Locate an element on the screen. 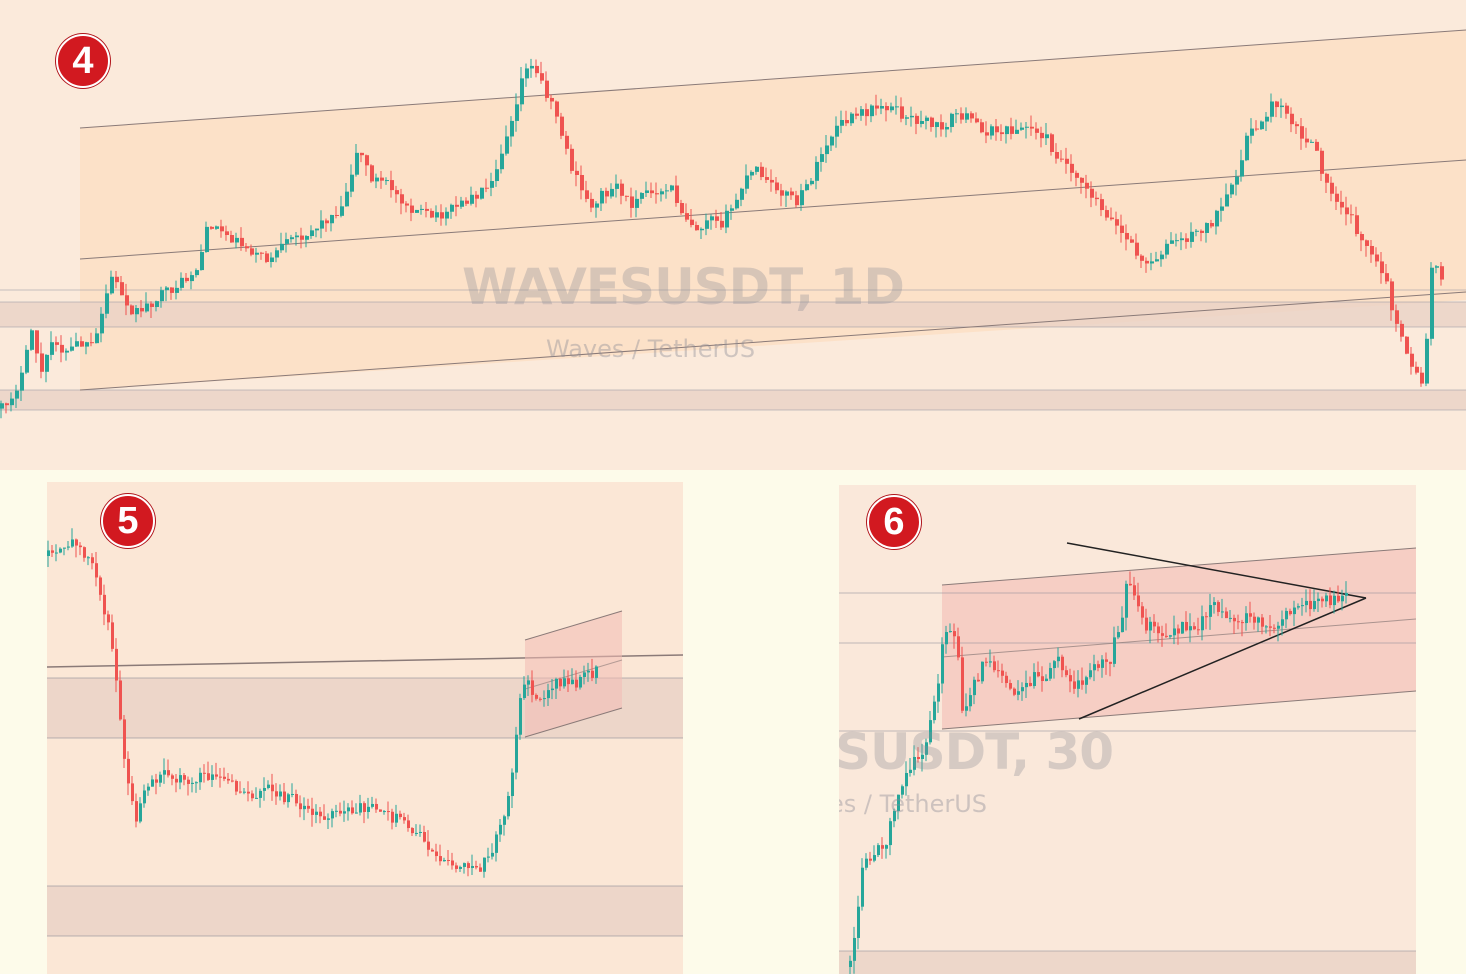 Image resolution: width=1466 pixels, height=974 pixels. watermark-title: SUSDT, 30 is located at coordinates (976, 752).